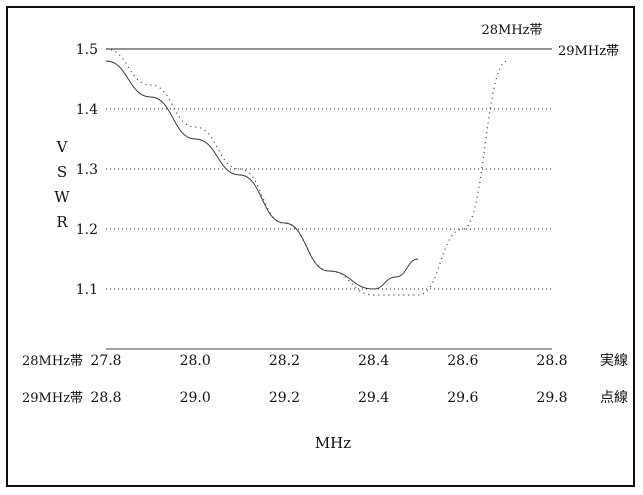 The width and height of the screenshot is (643, 495). I want to click on x-tick-label: 29.6, so click(462, 398).